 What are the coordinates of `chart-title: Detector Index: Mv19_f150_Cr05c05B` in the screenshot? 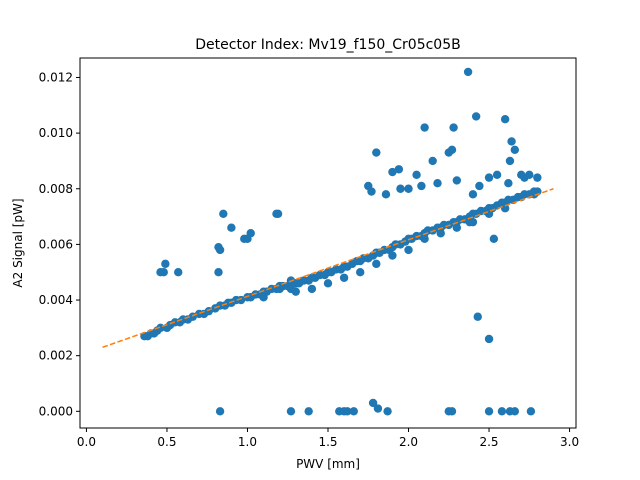 It's located at (327, 45).